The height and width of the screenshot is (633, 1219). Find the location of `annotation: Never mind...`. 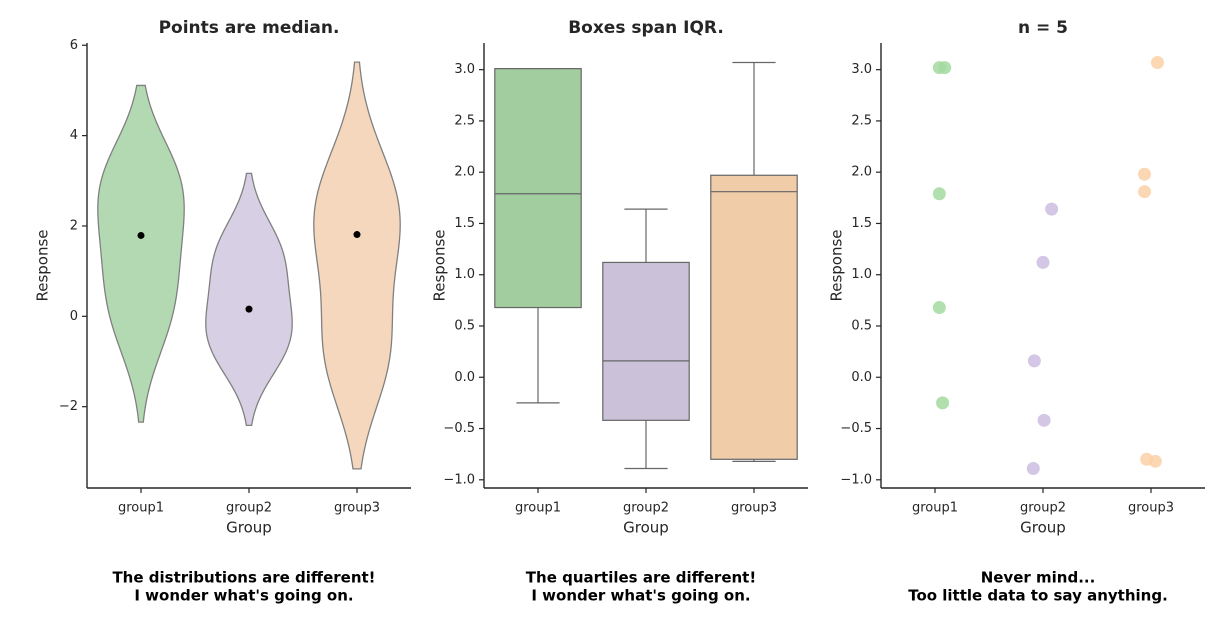

annotation: Never mind... is located at coordinates (1038, 578).